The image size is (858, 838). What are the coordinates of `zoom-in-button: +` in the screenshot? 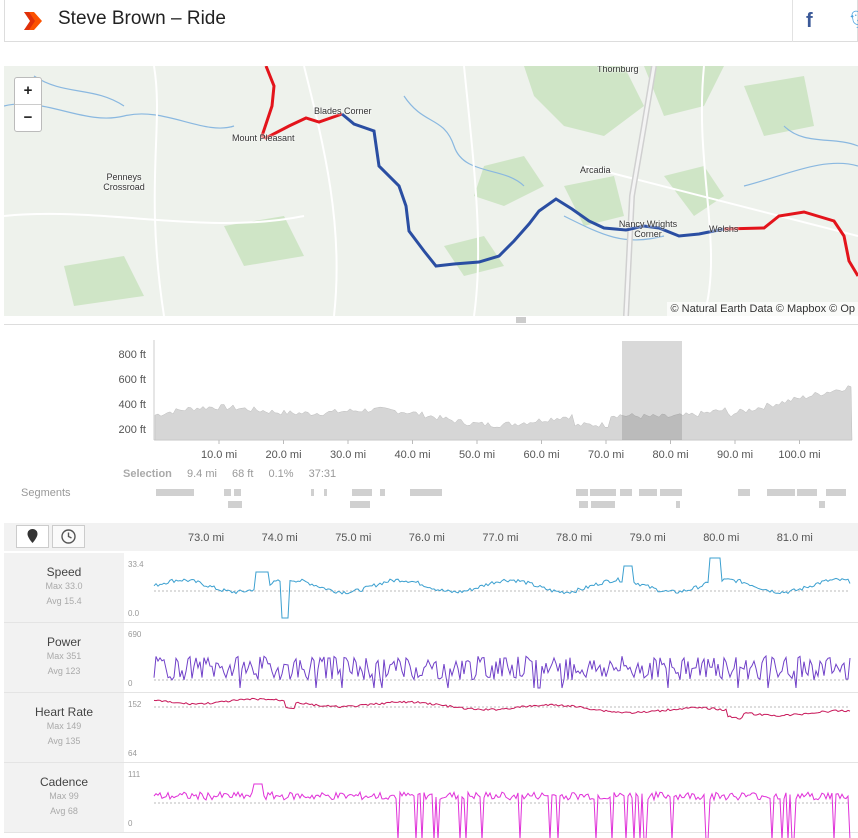 It's located at (28, 91).